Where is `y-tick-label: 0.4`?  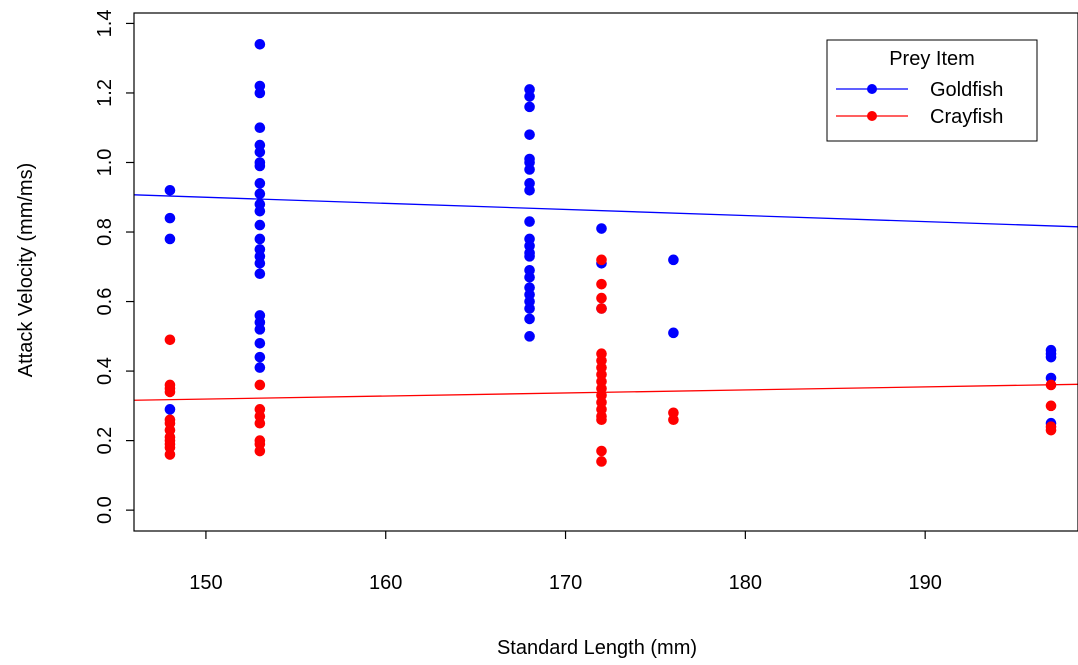
y-tick-label: 0.4 is located at coordinates (105, 371).